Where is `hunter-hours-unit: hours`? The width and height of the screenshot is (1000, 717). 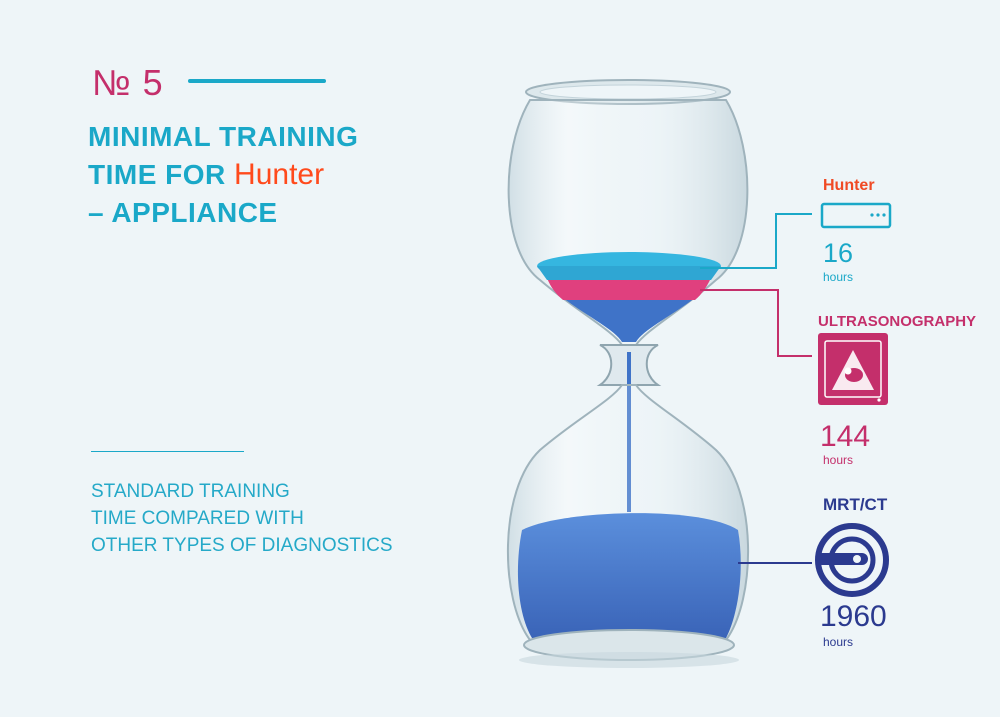
hunter-hours-unit: hours is located at coordinates (838, 277).